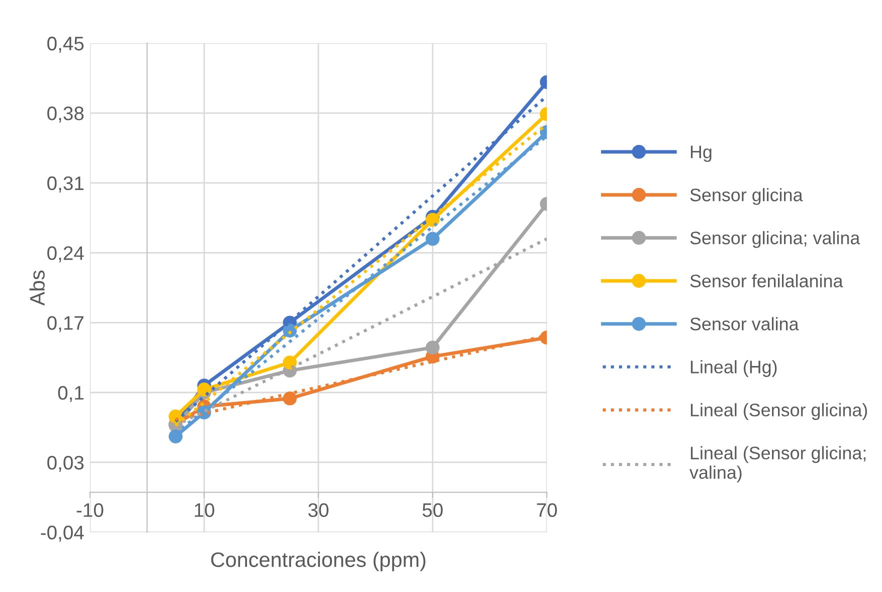 The height and width of the screenshot is (592, 882). What do you see at coordinates (746, 196) in the screenshot?
I see `legend-label: Sensor glicina` at bounding box center [746, 196].